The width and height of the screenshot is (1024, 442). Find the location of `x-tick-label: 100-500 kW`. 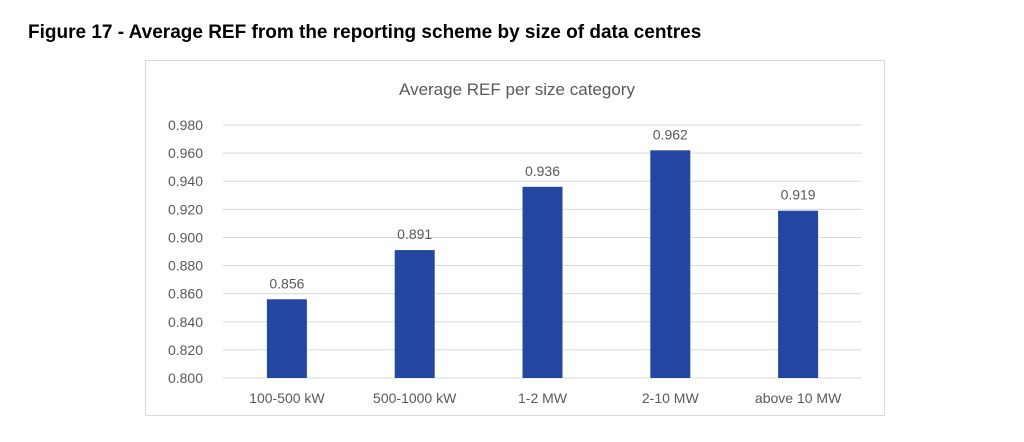

x-tick-label: 100-500 kW is located at coordinates (287, 398).